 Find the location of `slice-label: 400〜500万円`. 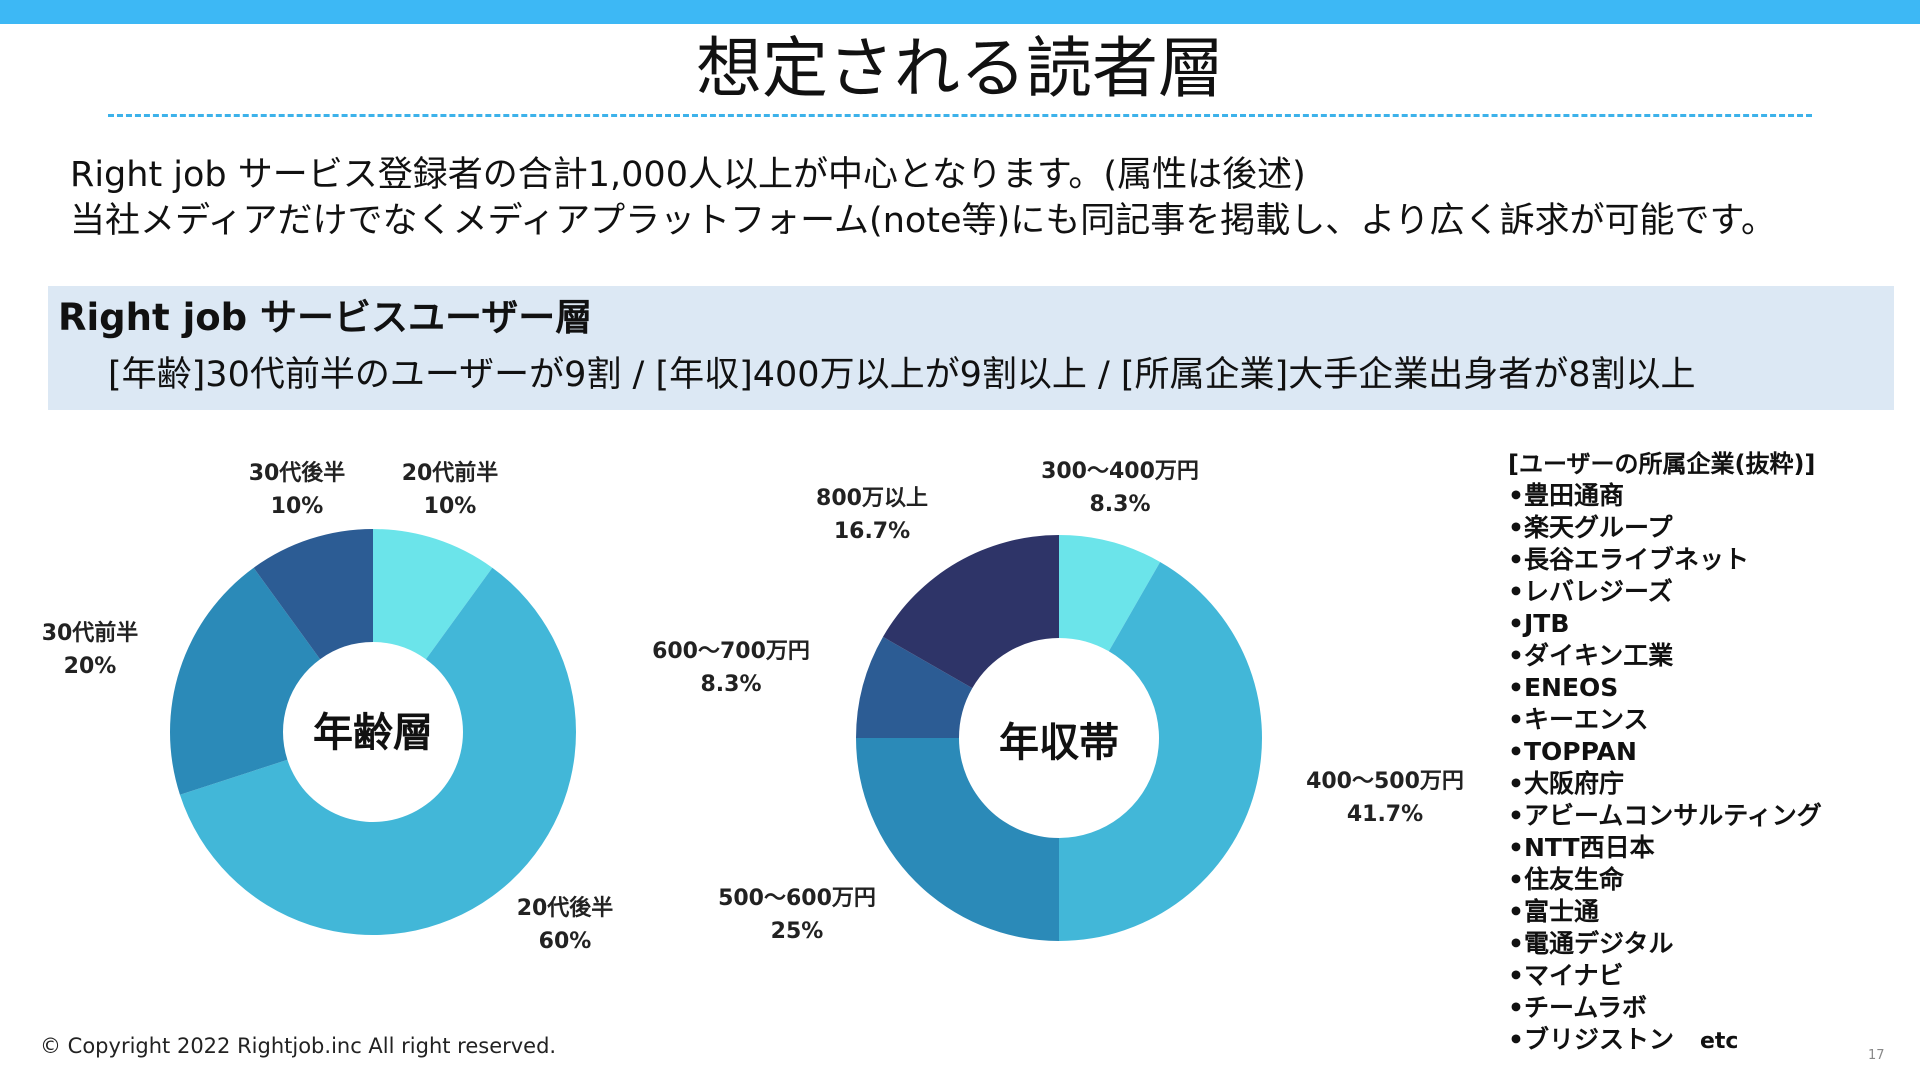

slice-label: 400〜500万円 is located at coordinates (1385, 781).